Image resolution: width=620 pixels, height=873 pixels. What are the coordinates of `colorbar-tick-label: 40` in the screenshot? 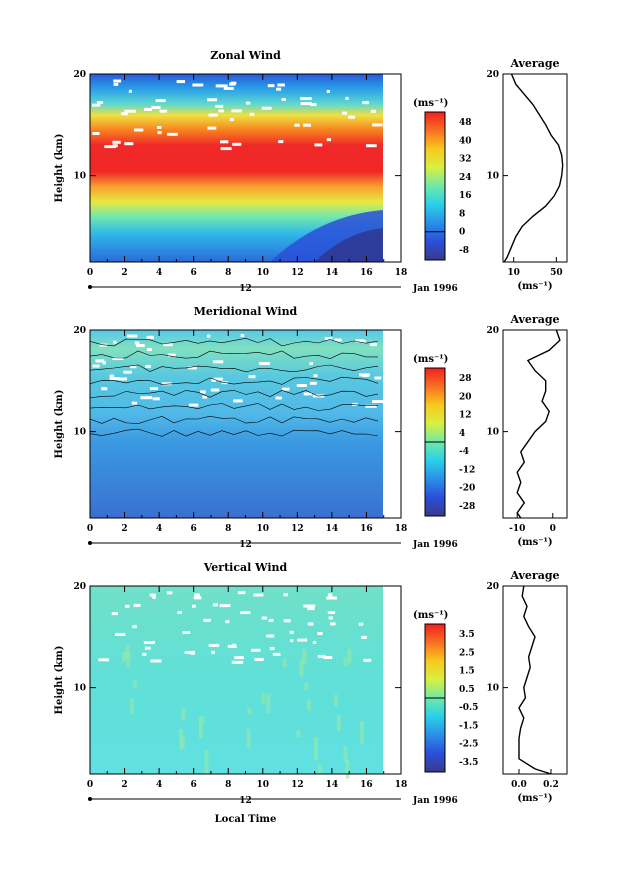 It's located at (465, 141).